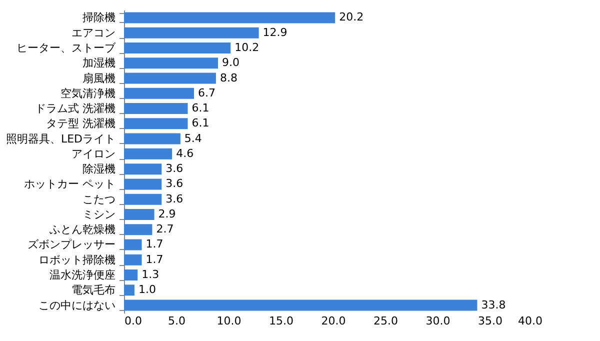  Describe the element at coordinates (231, 63) in the screenshot. I see `data-label: 9.0` at that location.